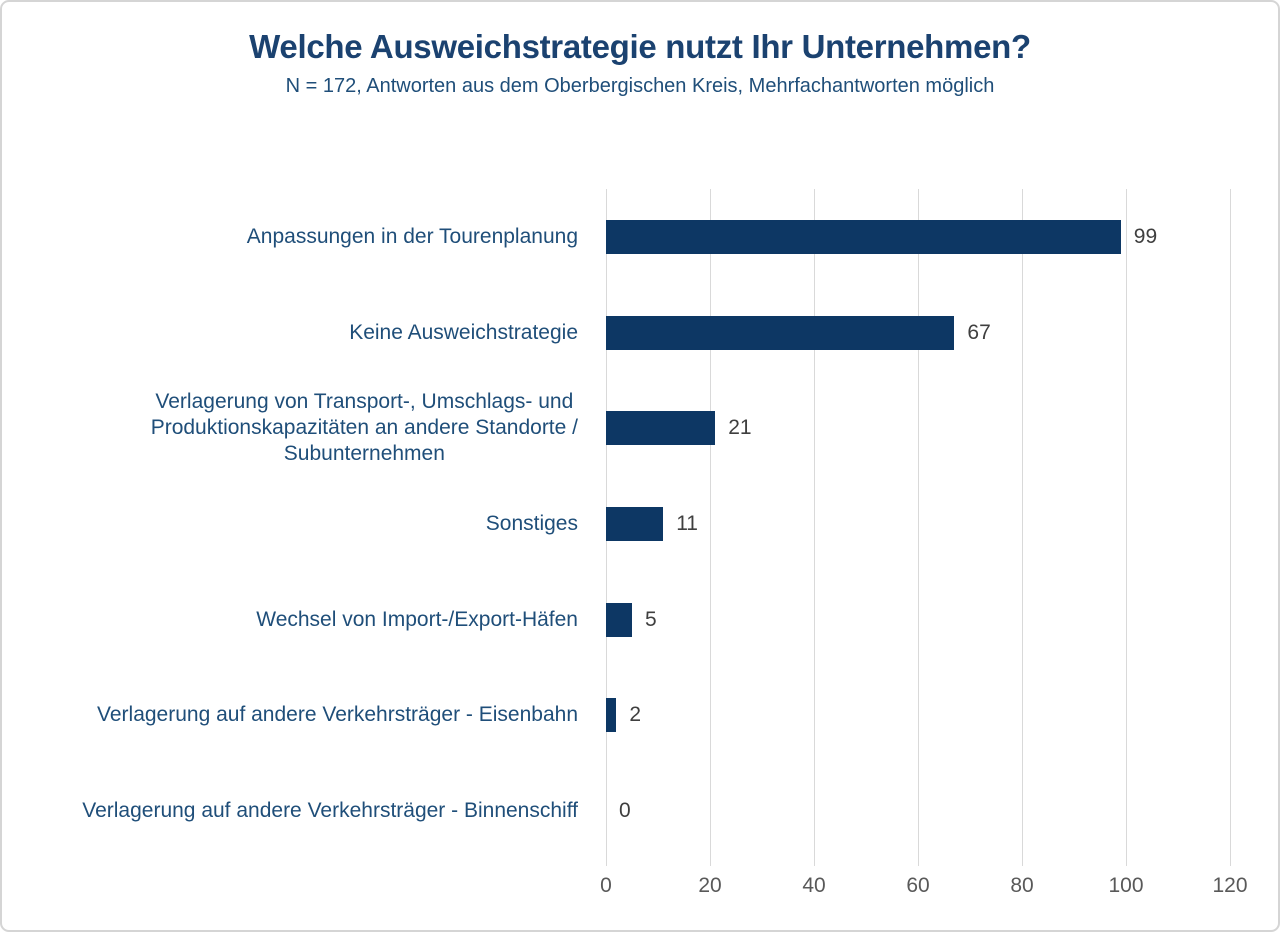 This screenshot has height=932, width=1280. What do you see at coordinates (687, 524) in the screenshot?
I see `value-label: 11` at bounding box center [687, 524].